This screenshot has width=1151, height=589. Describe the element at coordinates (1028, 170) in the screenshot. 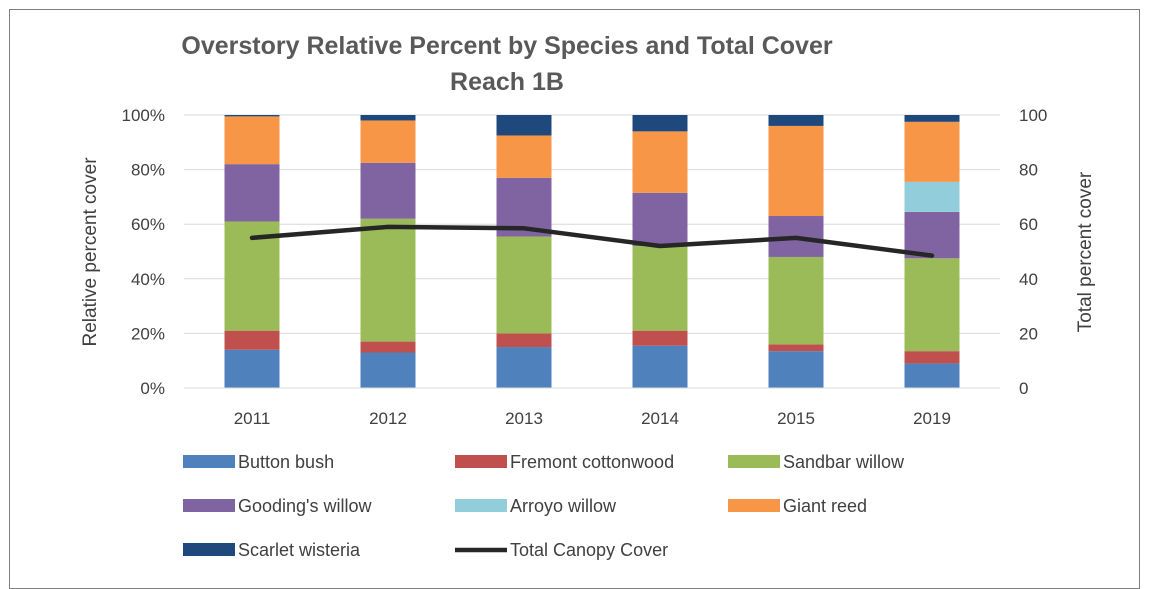

I see `y2-tick-label: 80` at that location.